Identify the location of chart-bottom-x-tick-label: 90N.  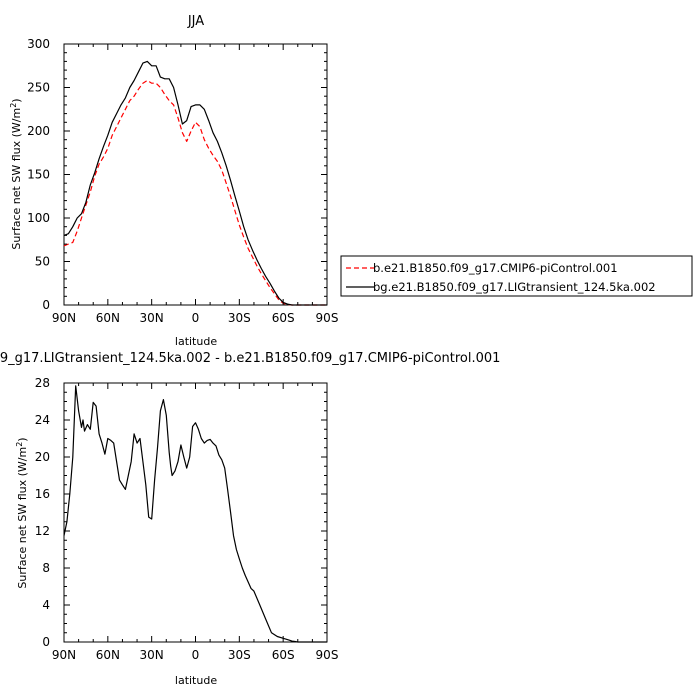
(64, 655).